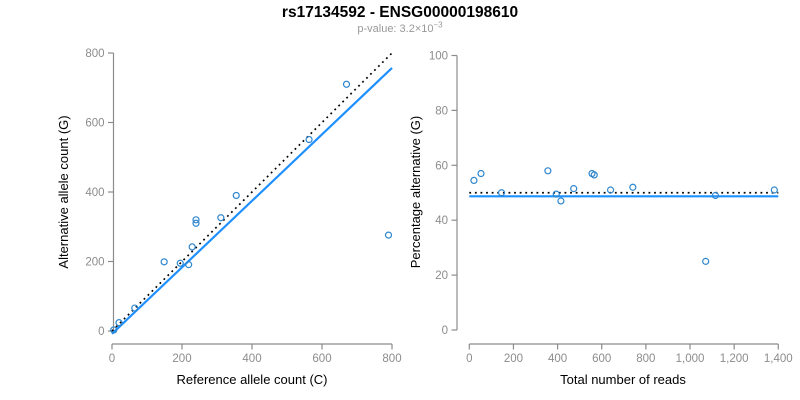 This screenshot has height=400, width=800. Describe the element at coordinates (94, 193) in the screenshot. I see `y-tick-label: 400` at that location.